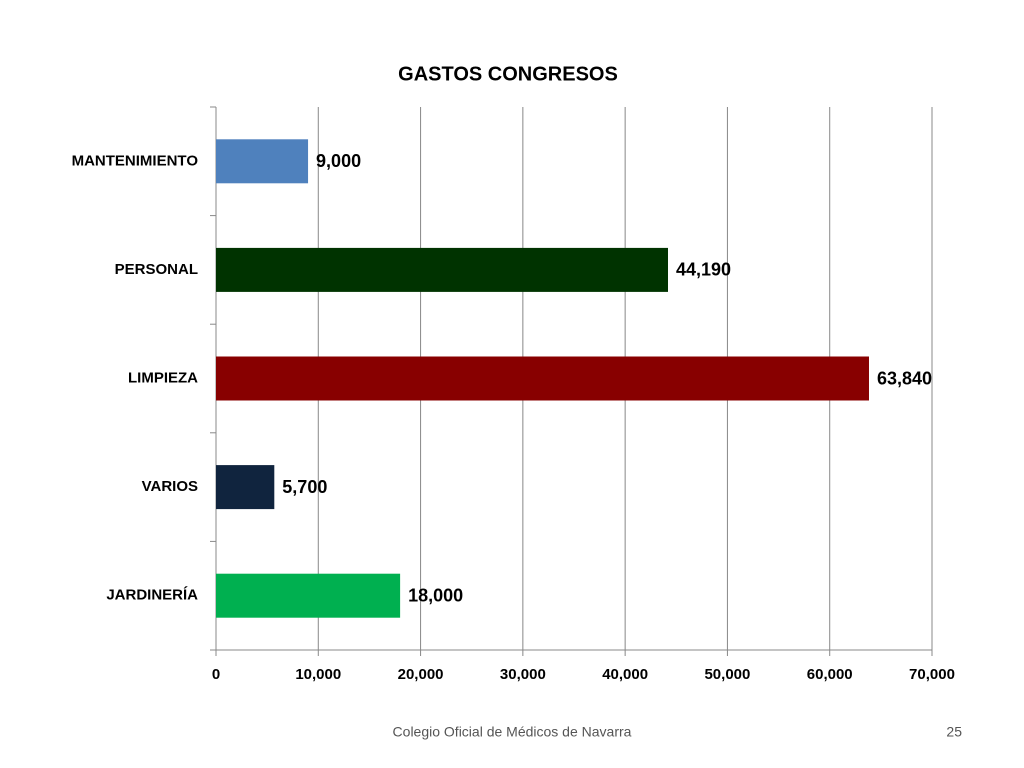  Describe the element at coordinates (932, 674) in the screenshot. I see `x-tick-label: 70,000` at that location.